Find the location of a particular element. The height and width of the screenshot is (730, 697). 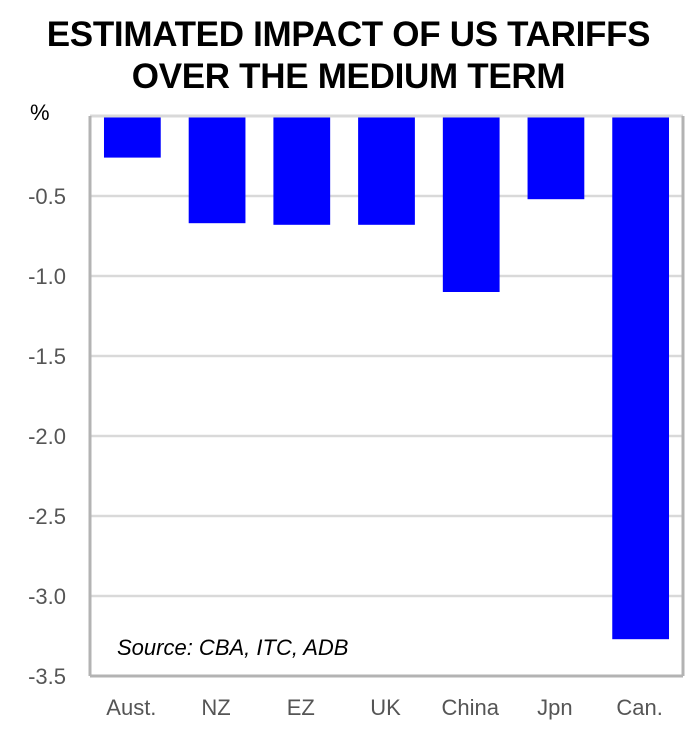

source-annotation: Source: CBA, ITC, ADB is located at coordinates (232, 647).